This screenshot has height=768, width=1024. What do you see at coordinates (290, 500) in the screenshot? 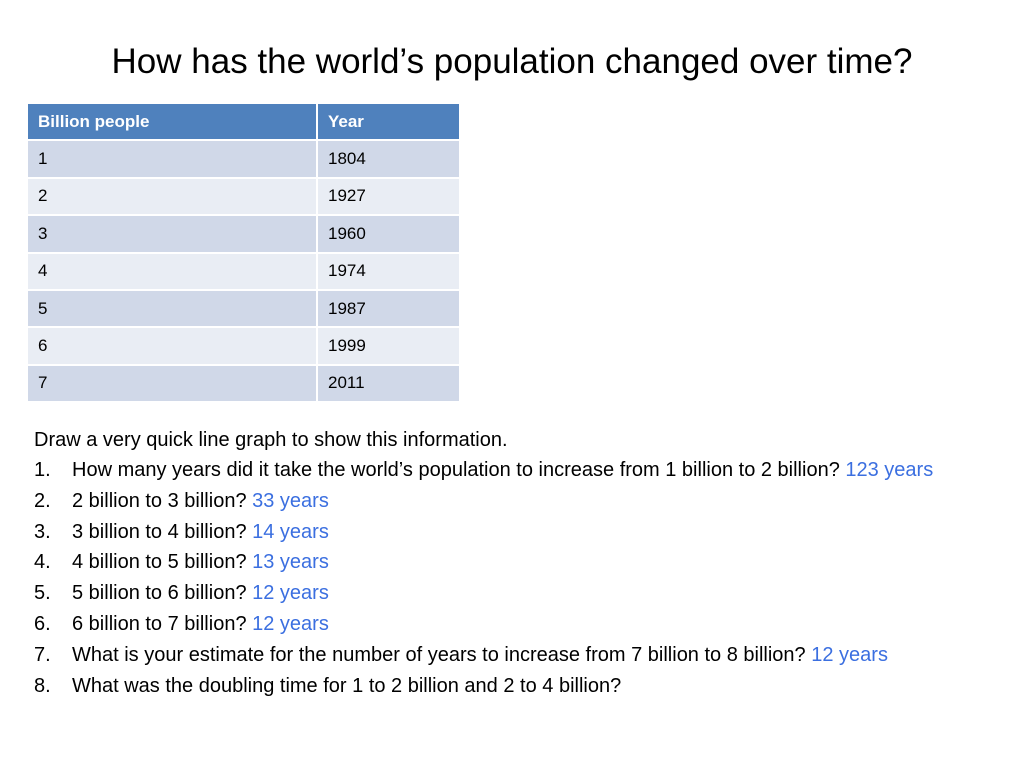
I see `answer-text: 33 years` at bounding box center [290, 500].